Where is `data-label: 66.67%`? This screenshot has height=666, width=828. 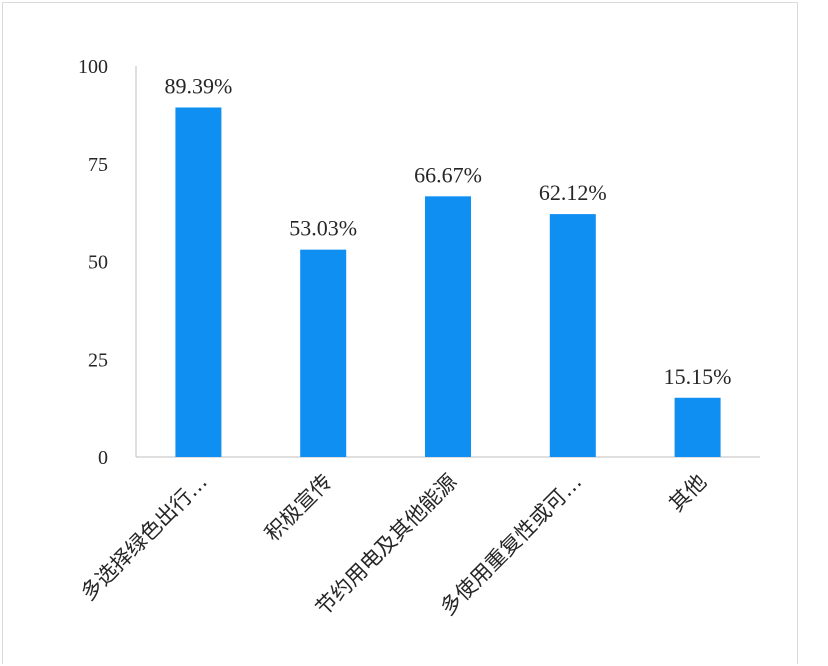
data-label: 66.67% is located at coordinates (448, 174).